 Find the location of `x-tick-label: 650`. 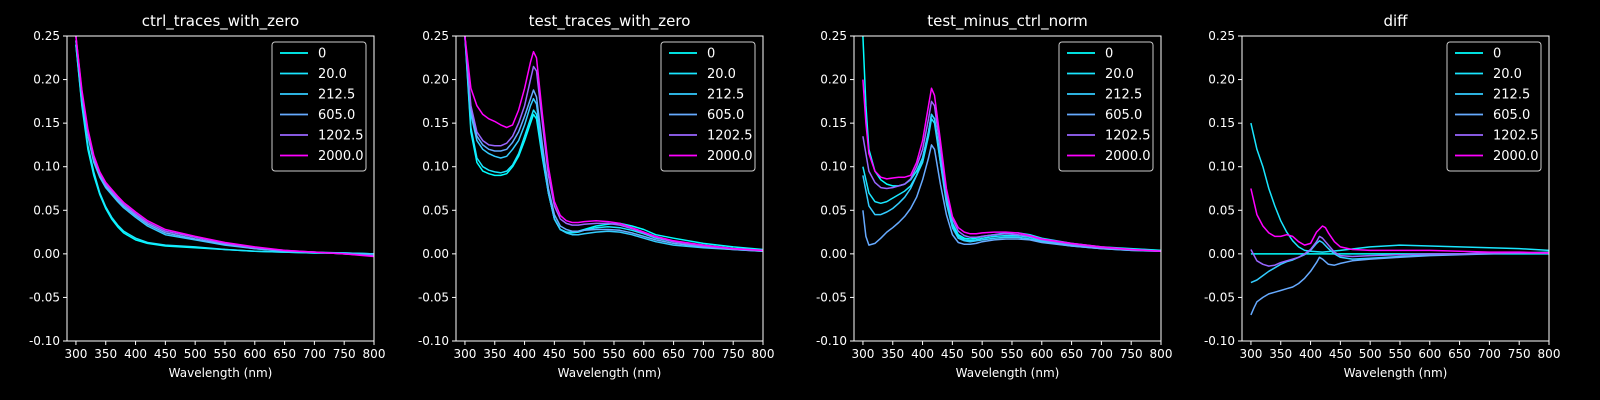

x-tick-label: 650 is located at coordinates (284, 354).